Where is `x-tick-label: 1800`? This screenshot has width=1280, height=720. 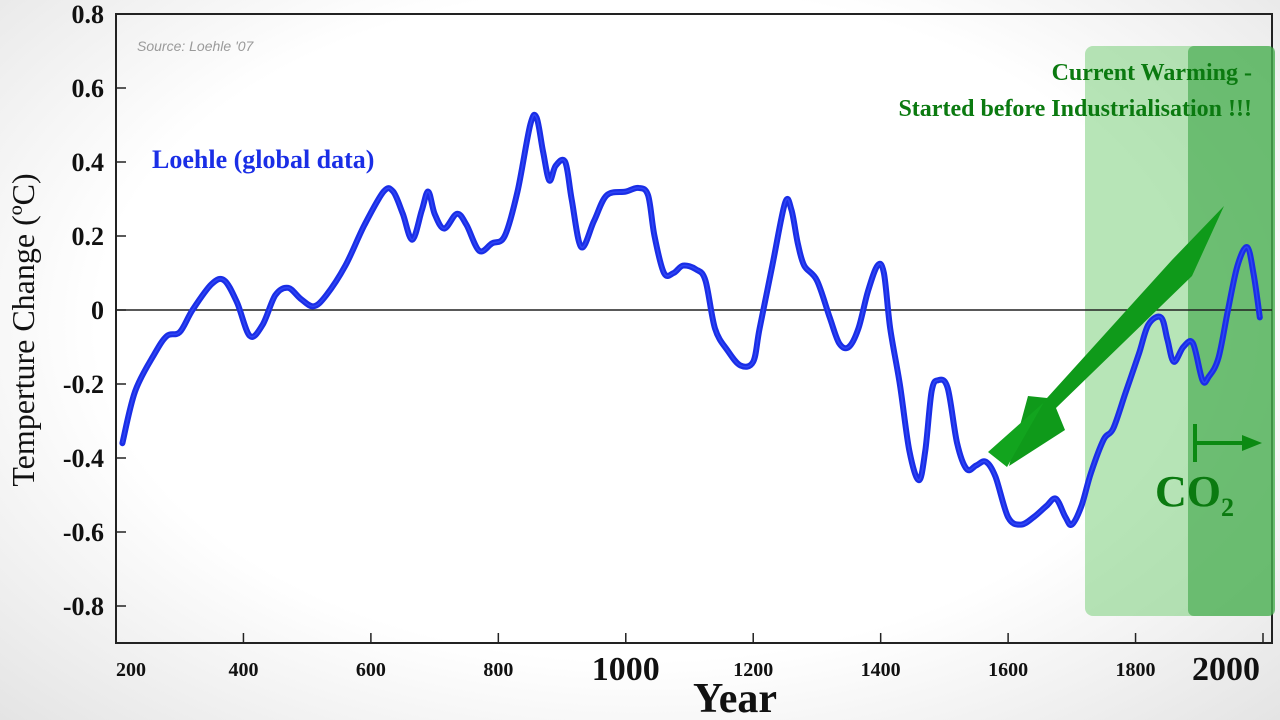
x-tick-label: 1800 is located at coordinates (1136, 670).